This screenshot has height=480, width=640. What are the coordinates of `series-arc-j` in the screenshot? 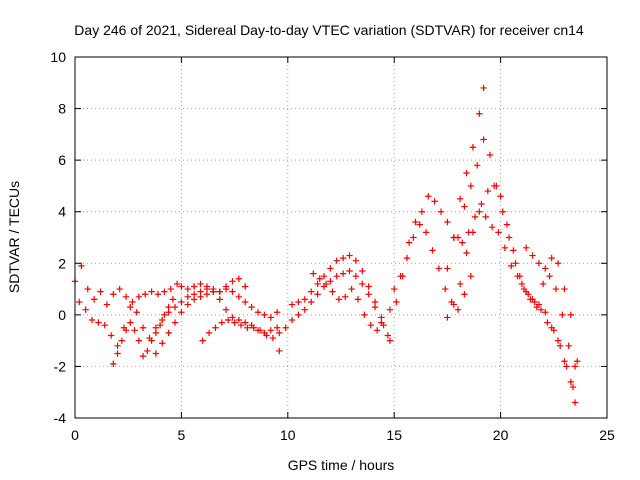 It's located at (433, 267).